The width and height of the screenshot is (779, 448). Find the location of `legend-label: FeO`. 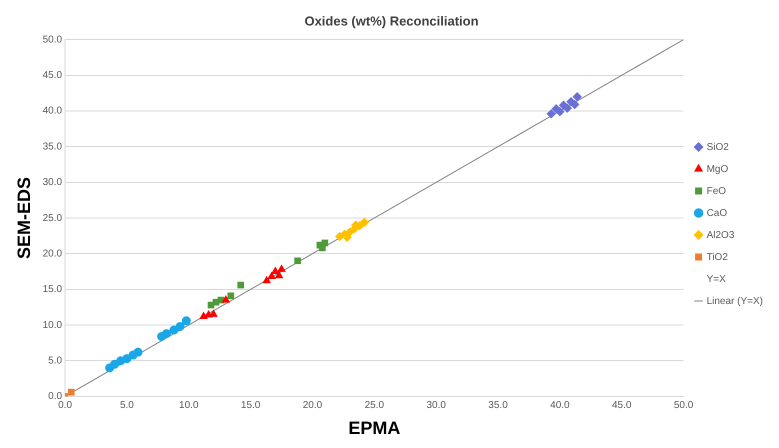

legend-label: FeO is located at coordinates (716, 191).